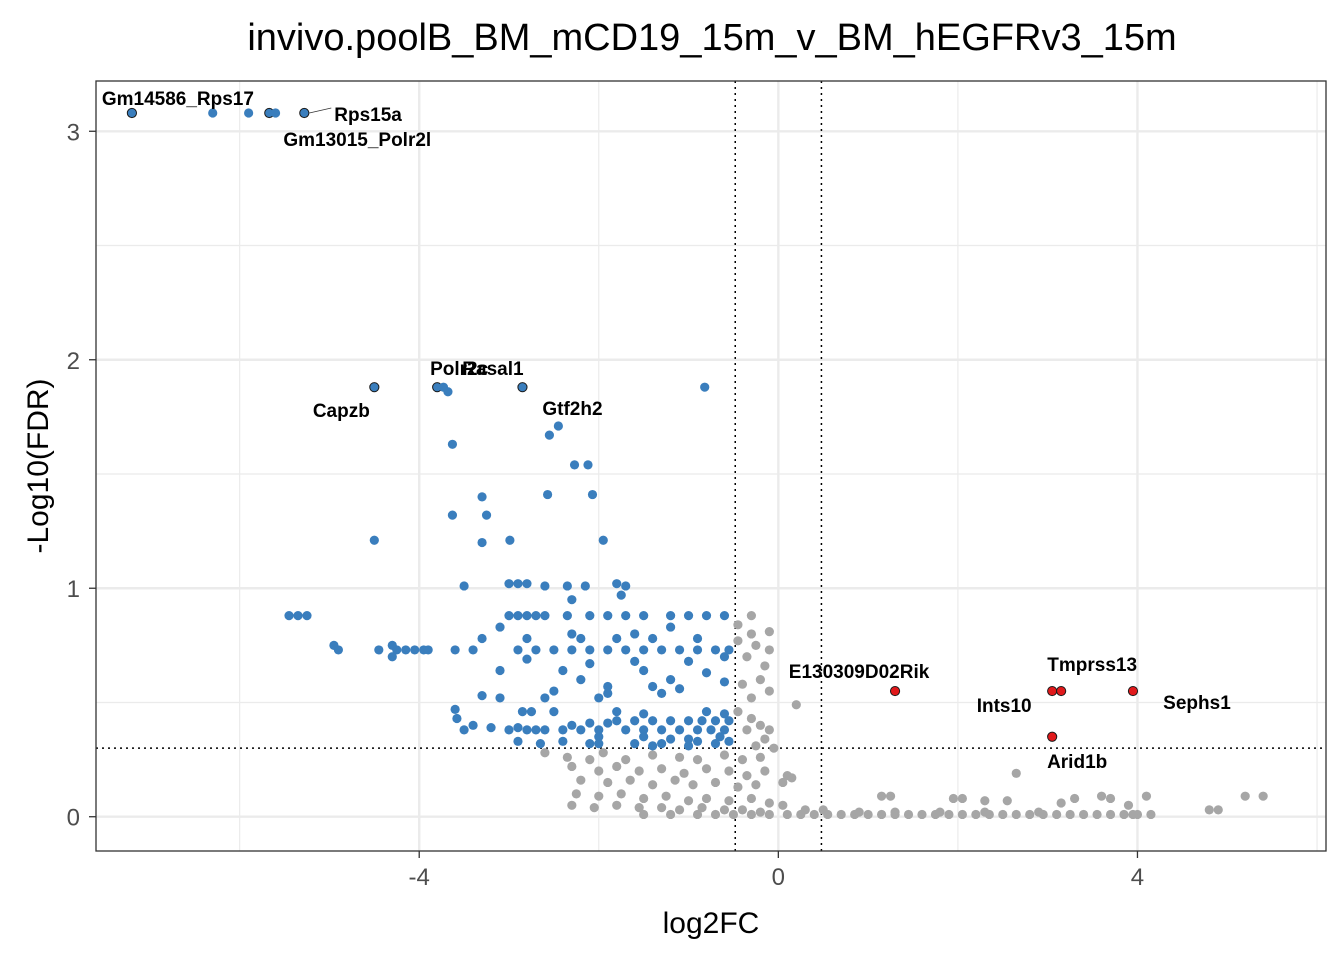 The image size is (1344, 960). Describe the element at coordinates (73, 132) in the screenshot. I see `y-tick-label: 3` at that location.